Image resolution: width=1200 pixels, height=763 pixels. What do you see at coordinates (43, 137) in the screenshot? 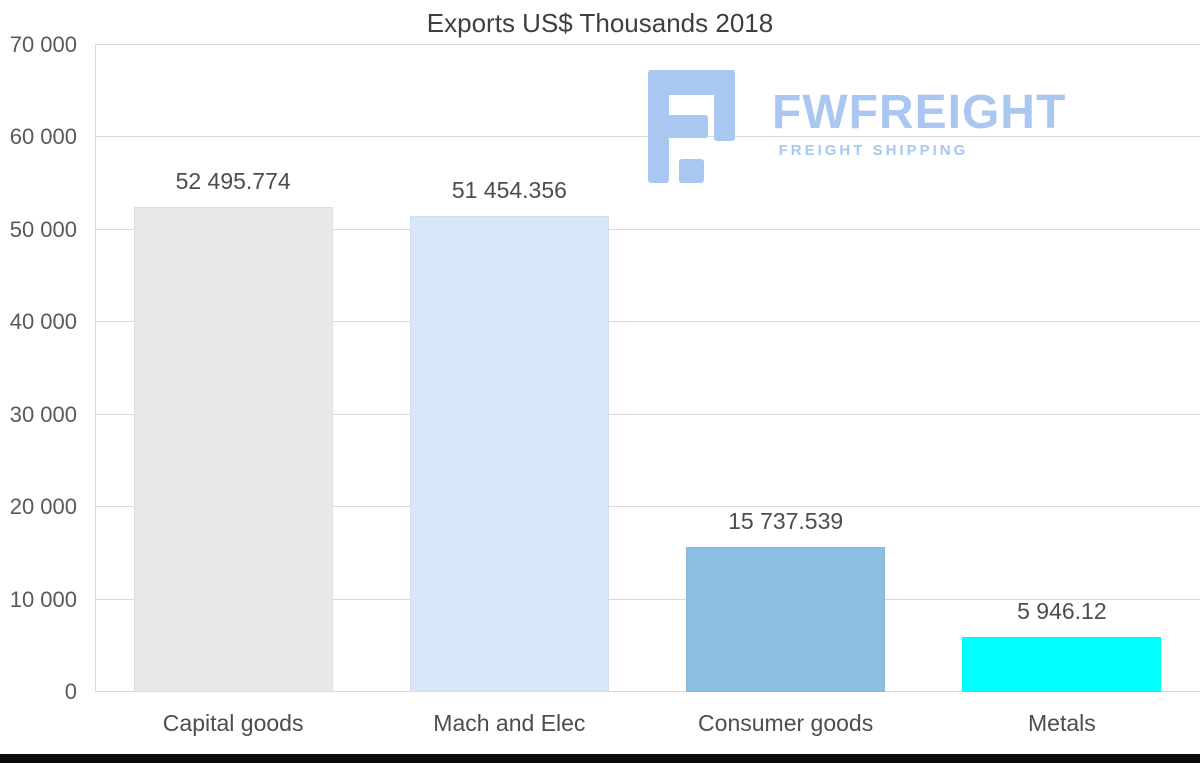
I see `y-tick-label: 60 000` at bounding box center [43, 137].